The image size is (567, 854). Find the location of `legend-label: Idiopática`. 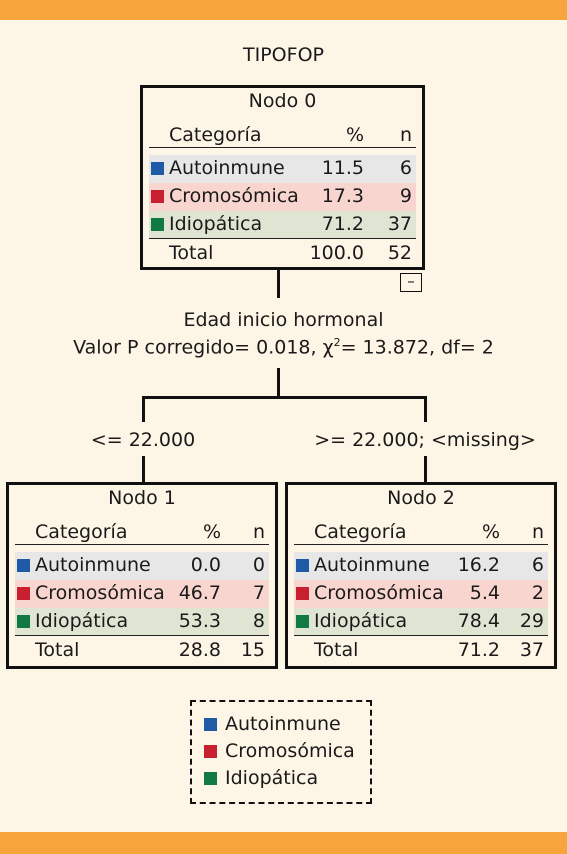

legend-label: Idiopática is located at coordinates (272, 778).